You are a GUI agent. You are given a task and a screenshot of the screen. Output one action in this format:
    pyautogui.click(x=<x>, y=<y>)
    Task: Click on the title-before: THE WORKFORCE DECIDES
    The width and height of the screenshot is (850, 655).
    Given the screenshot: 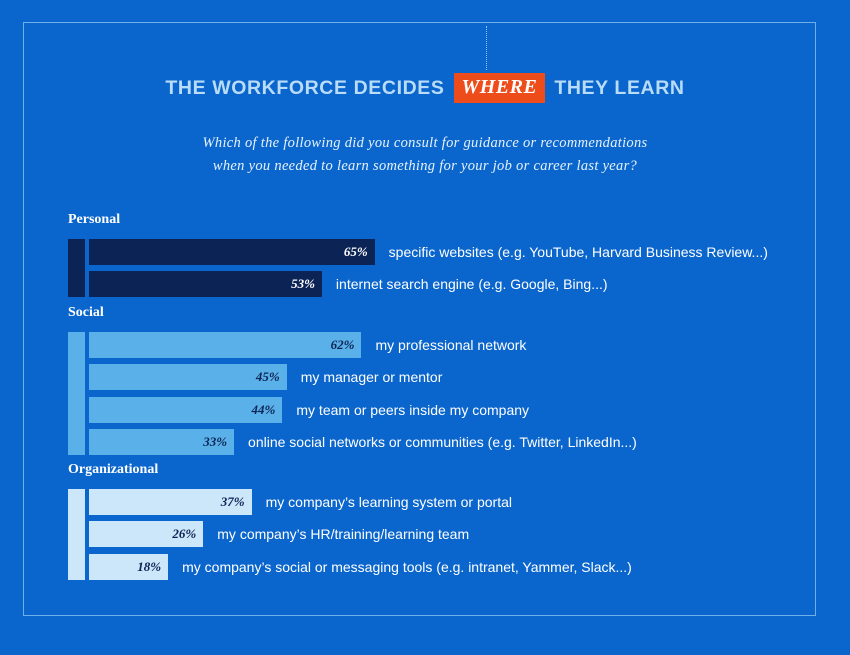 What is the action you would take?
    pyautogui.click(x=305, y=87)
    